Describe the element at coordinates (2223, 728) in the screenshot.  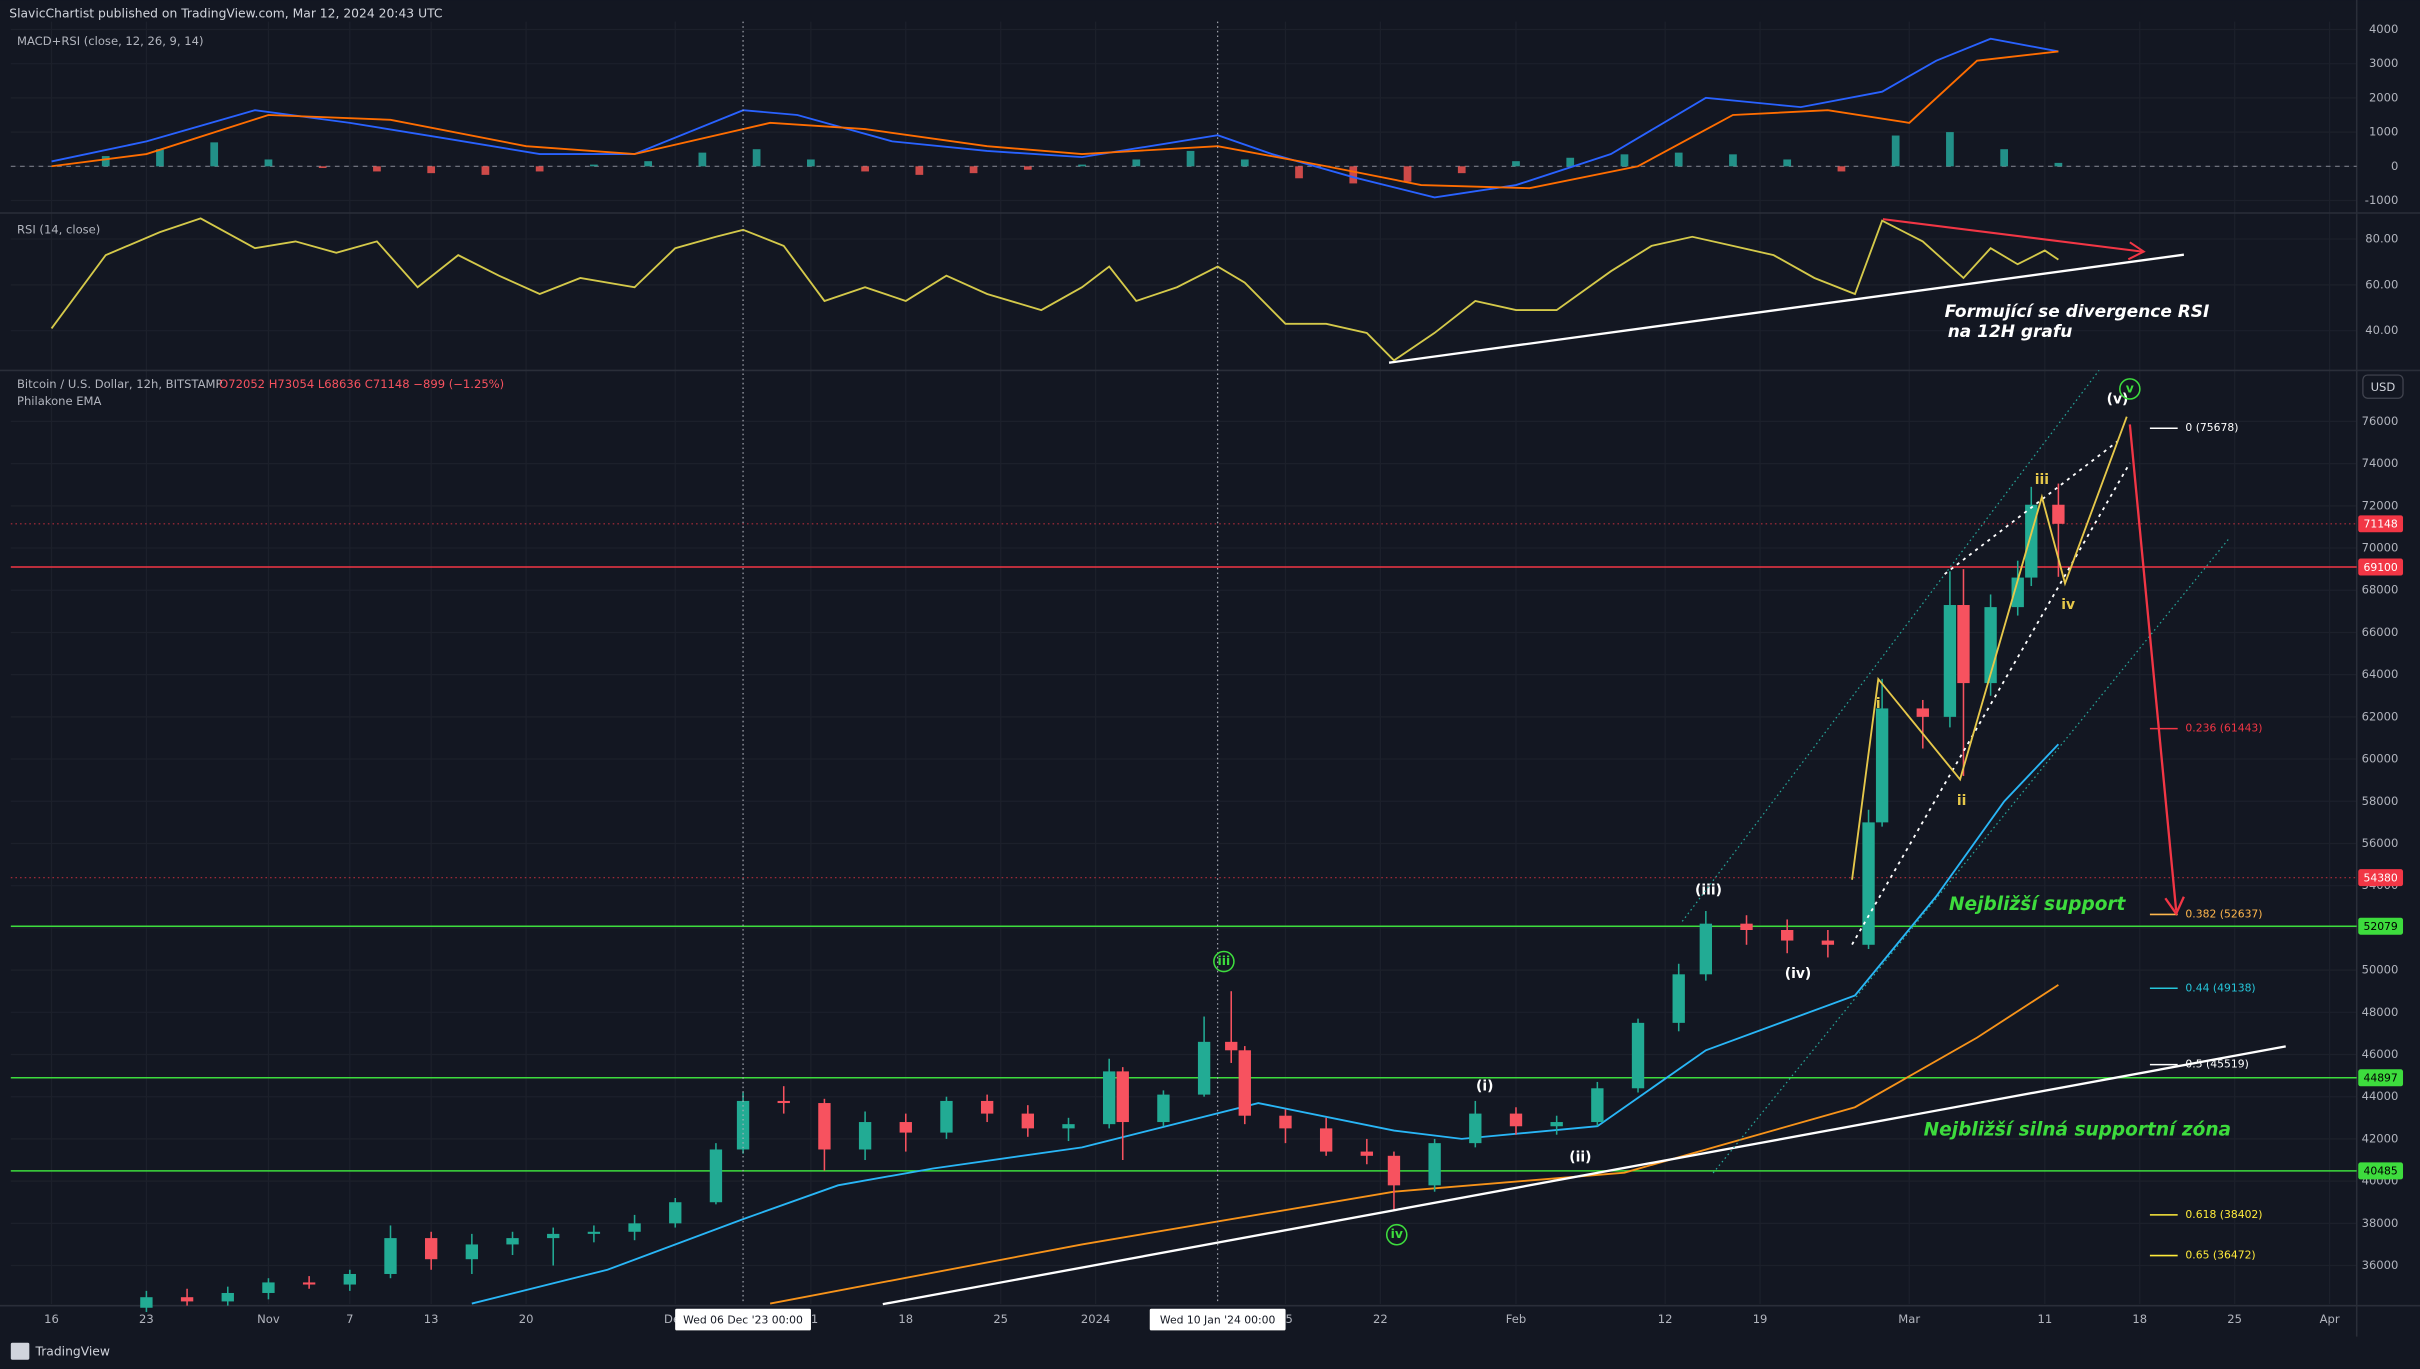
I see `fib-label: 0.236 (61443)` at that location.